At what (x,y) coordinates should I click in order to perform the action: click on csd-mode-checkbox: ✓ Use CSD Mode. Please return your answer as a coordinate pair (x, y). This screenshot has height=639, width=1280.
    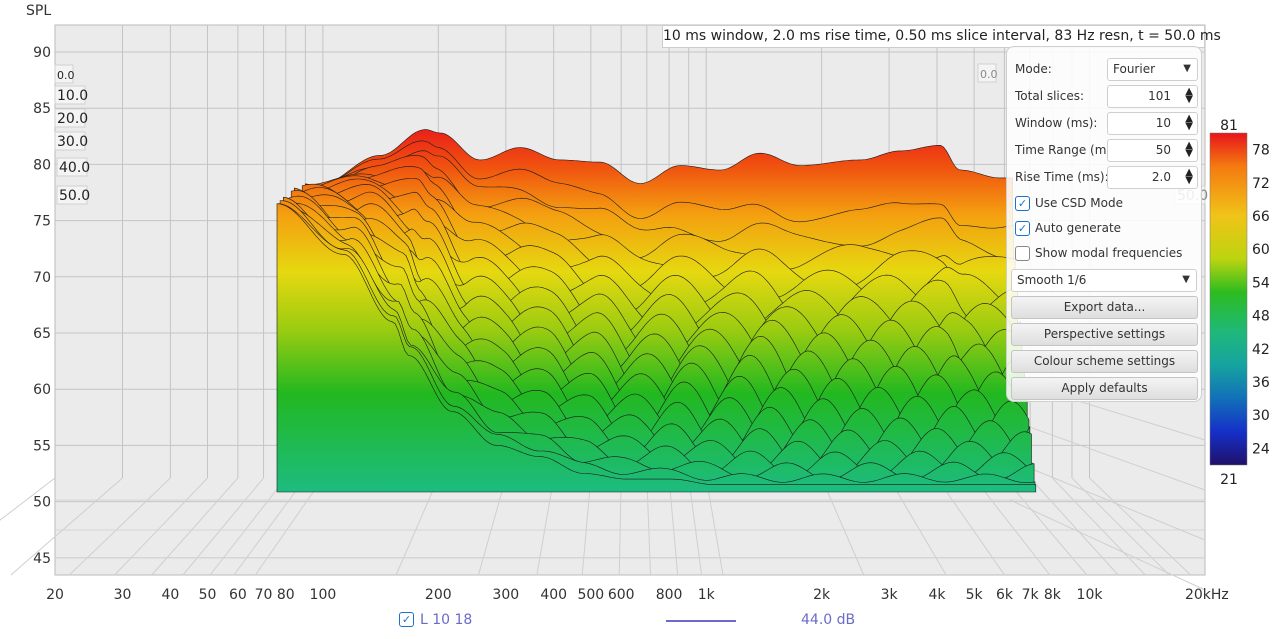
    Looking at the image, I should click on (1106, 204).